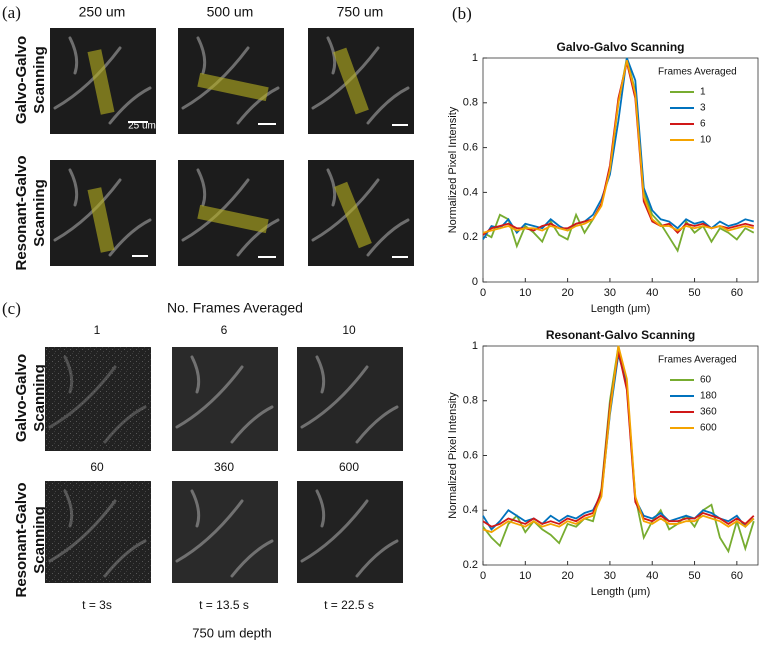  I want to click on legend-label: 1, so click(703, 92).